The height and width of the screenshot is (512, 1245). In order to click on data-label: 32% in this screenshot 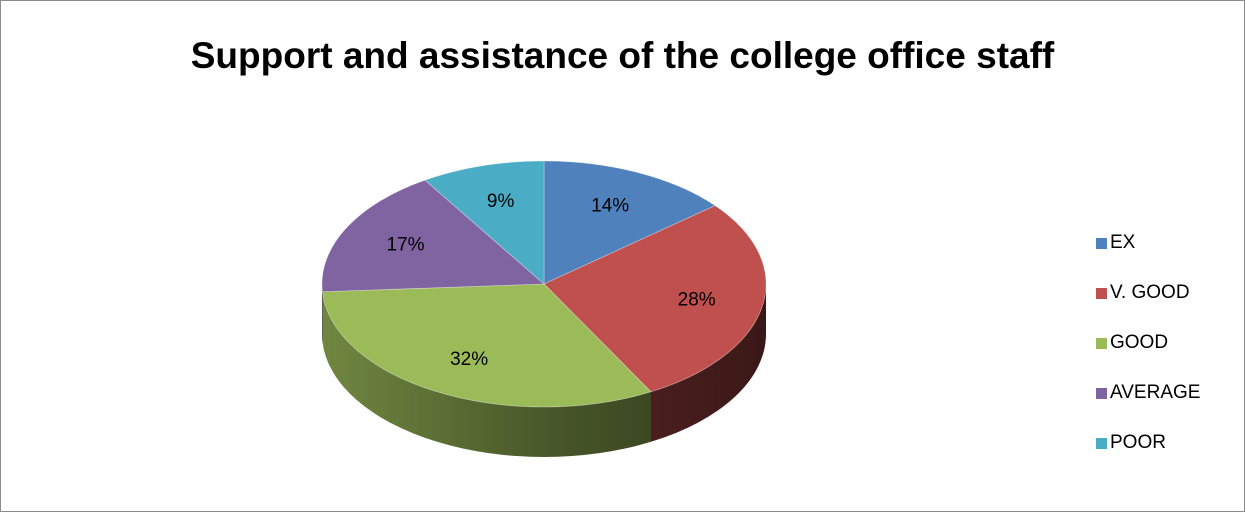, I will do `click(469, 359)`.